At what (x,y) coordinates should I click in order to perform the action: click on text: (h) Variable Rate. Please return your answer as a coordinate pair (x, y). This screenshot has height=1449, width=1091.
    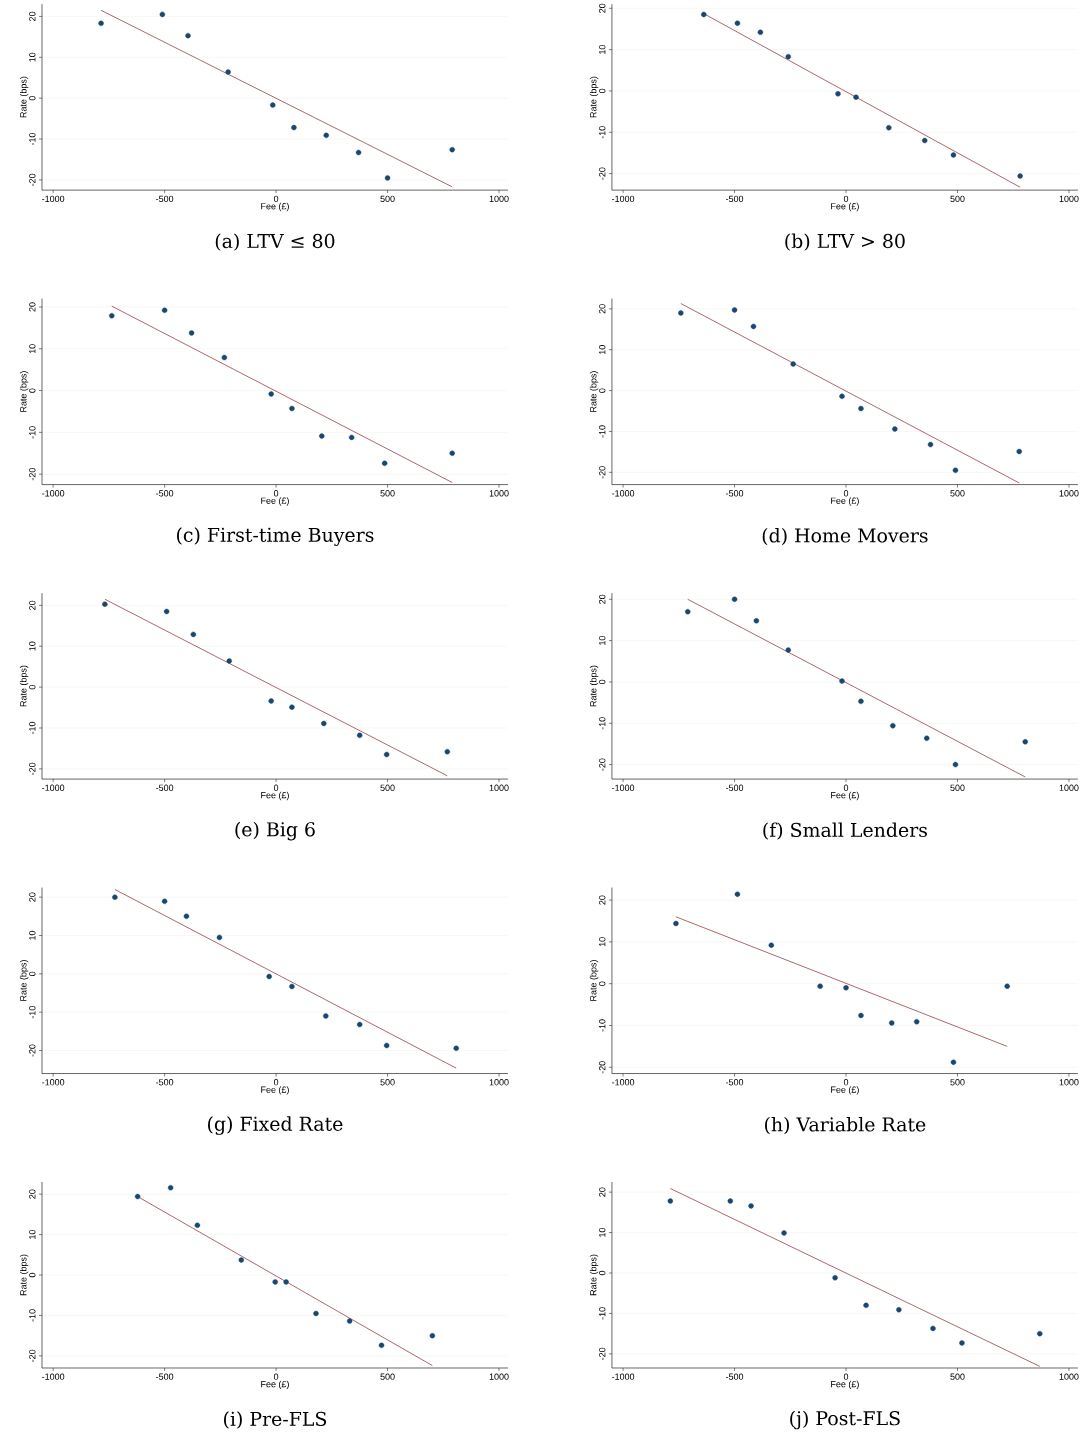
    Looking at the image, I should click on (845, 1125).